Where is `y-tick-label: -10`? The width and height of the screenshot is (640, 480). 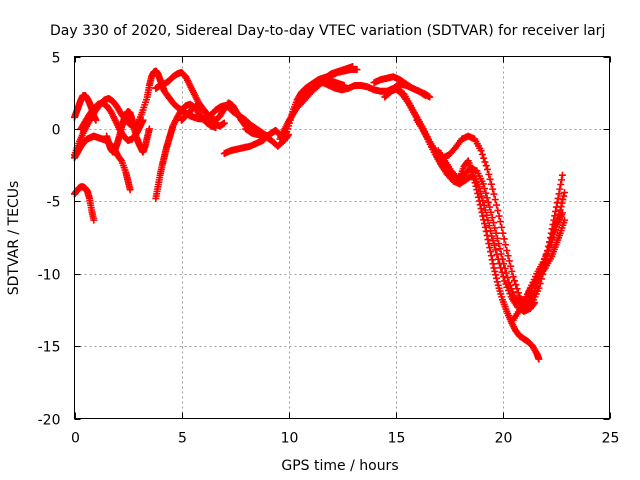 y-tick-label: -10 is located at coordinates (49, 276).